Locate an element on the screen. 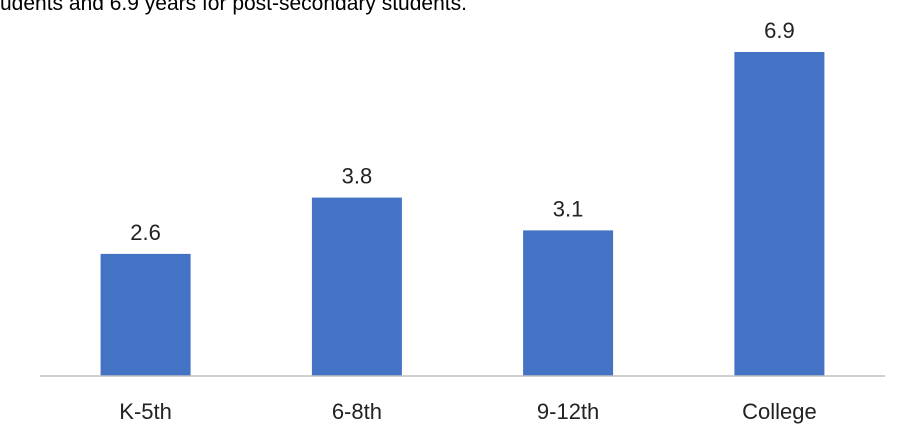  value-label: 6.9 is located at coordinates (779, 30).